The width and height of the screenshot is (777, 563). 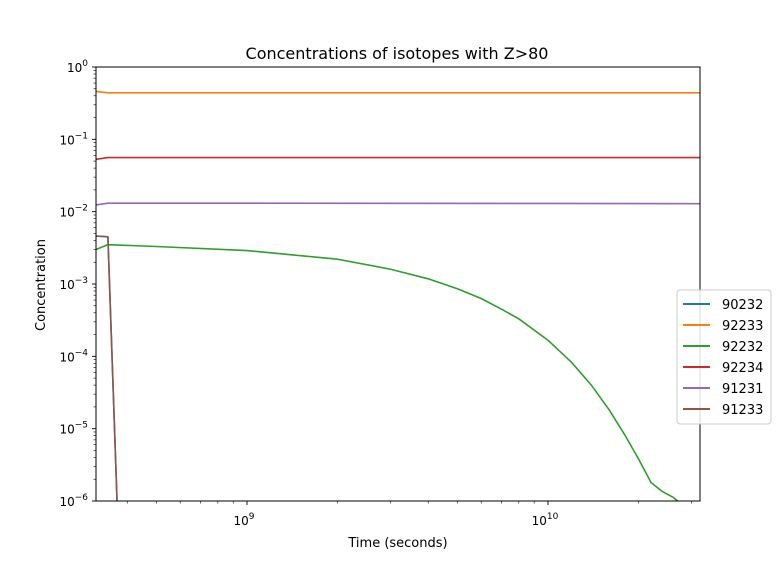 I want to click on legend-box, so click(x=724, y=357).